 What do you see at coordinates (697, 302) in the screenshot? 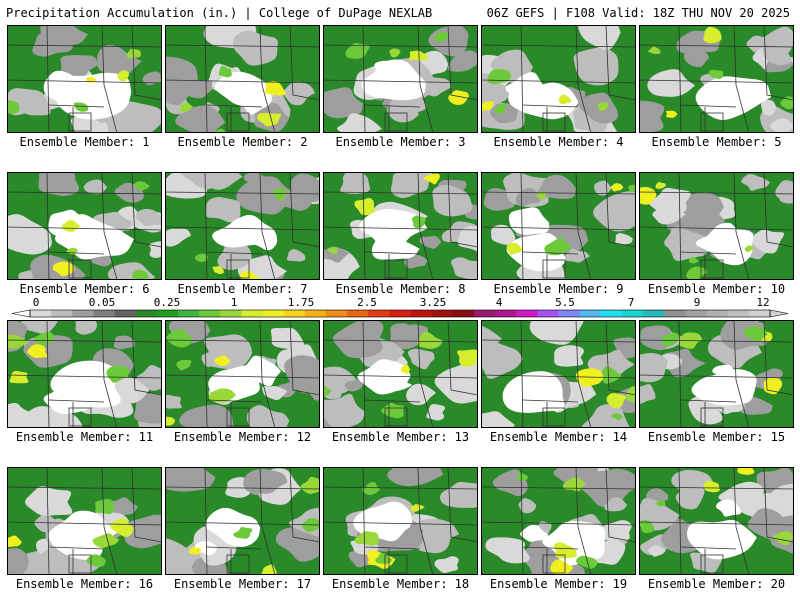
I see `colorbar-tick-label: 9` at bounding box center [697, 302].